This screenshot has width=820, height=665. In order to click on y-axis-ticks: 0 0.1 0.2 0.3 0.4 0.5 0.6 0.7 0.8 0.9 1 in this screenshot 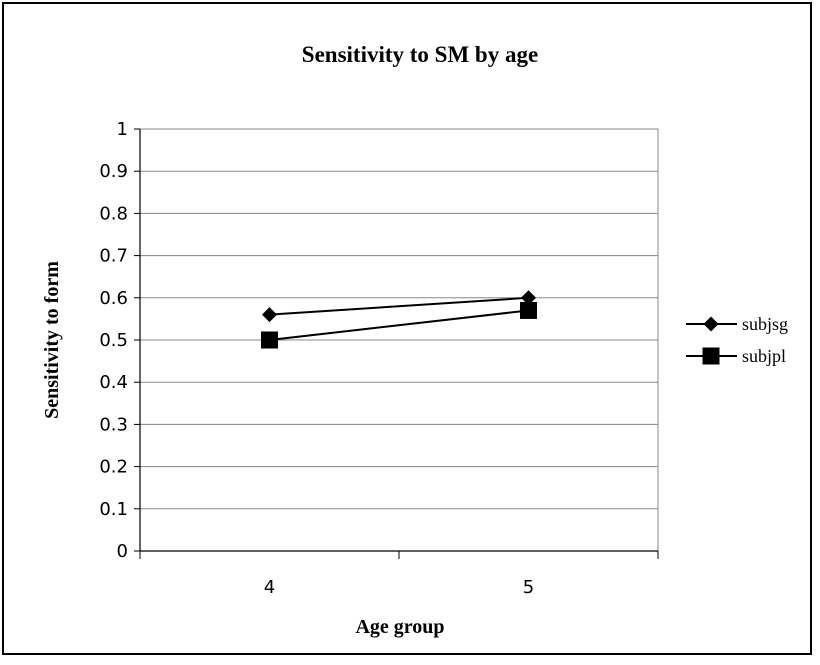, I will do `click(119, 340)`.